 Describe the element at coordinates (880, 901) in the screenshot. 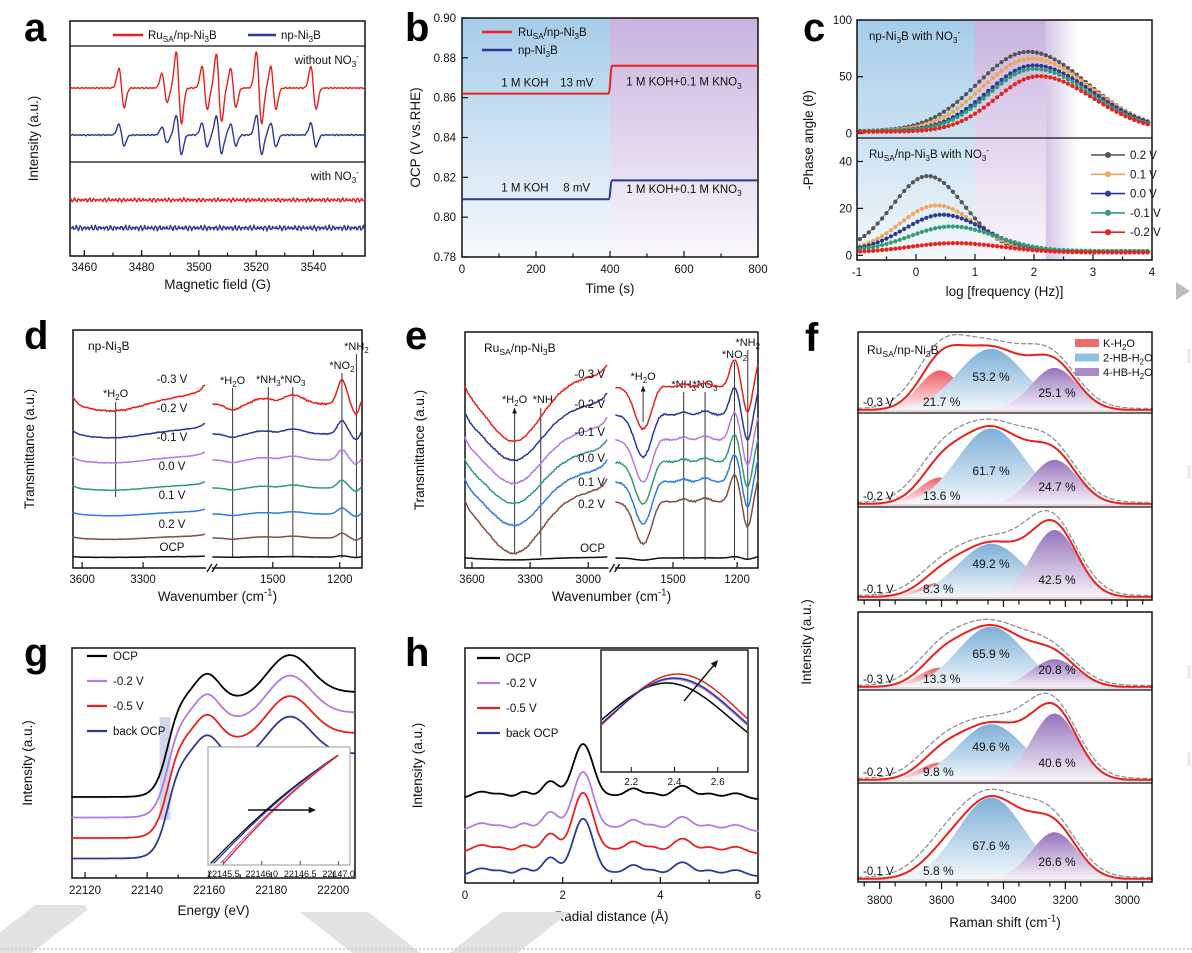

I see `f-xtick-label: 3800` at that location.